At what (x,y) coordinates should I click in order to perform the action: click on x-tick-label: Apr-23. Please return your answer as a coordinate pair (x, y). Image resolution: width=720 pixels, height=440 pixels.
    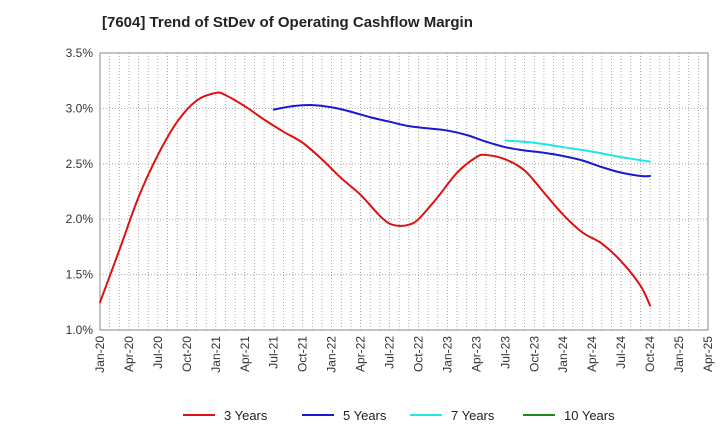
    Looking at the image, I should click on (476, 354).